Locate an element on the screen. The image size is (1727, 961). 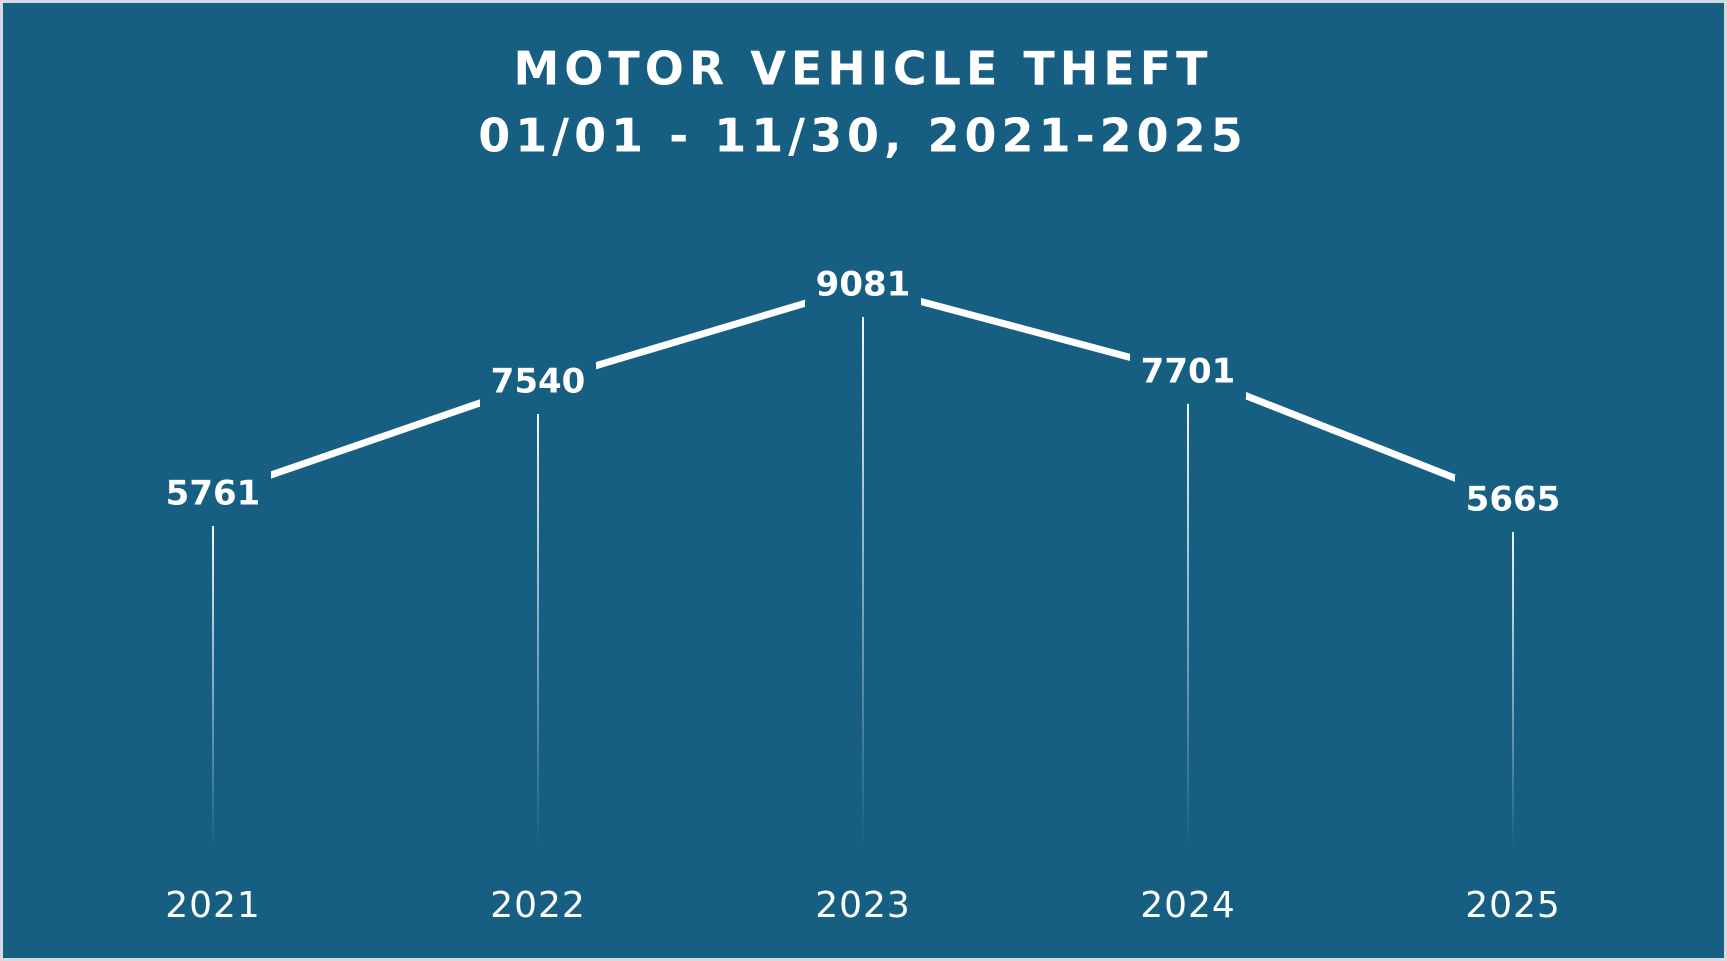
data-label: 5761 is located at coordinates (213, 493).